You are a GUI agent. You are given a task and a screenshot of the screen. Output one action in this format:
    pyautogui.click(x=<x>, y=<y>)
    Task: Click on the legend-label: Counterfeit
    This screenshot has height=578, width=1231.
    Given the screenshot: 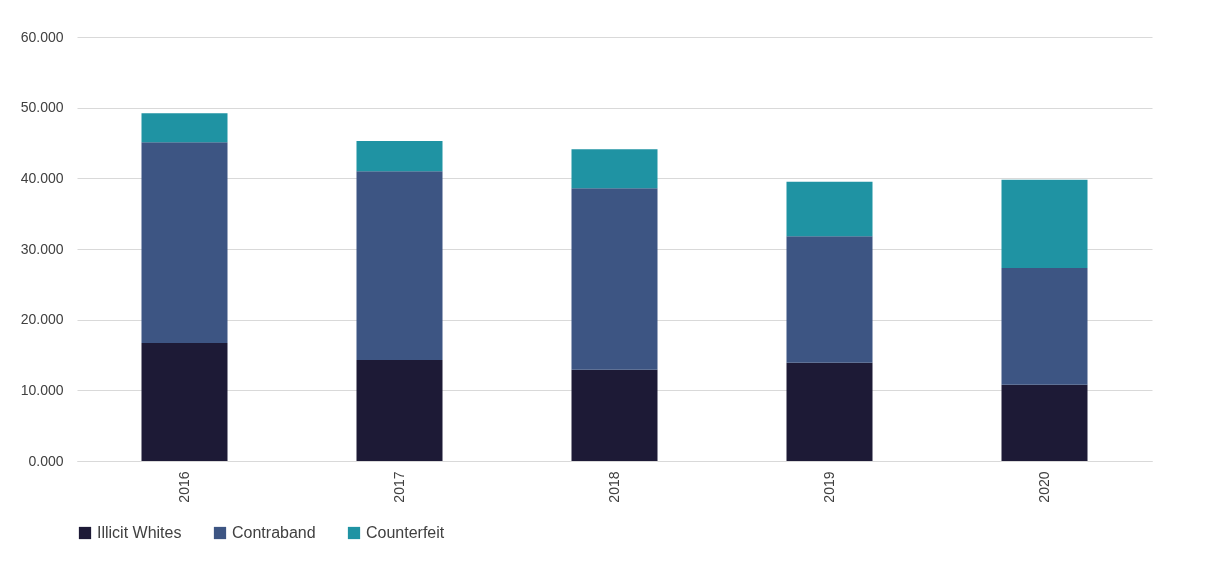 What is the action you would take?
    pyautogui.click(x=405, y=532)
    